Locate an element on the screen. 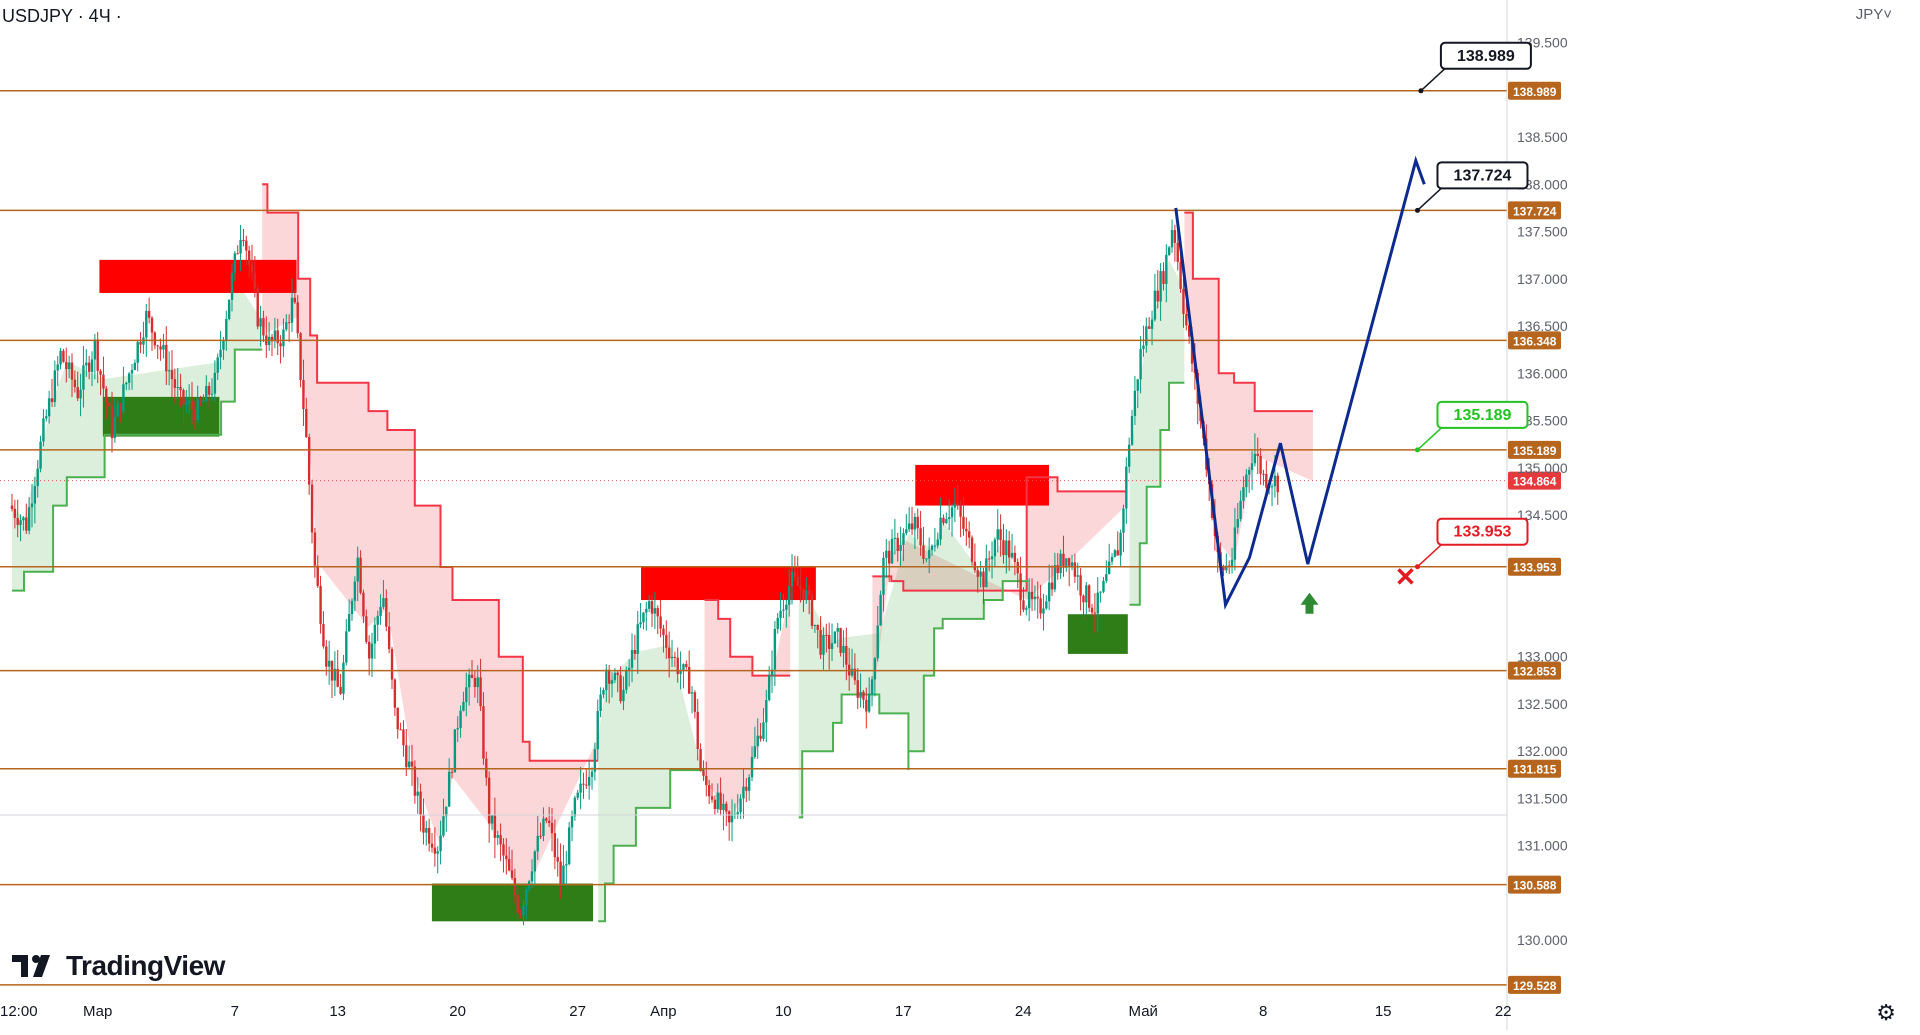  current-price-label: 134.864 is located at coordinates (1535, 482).